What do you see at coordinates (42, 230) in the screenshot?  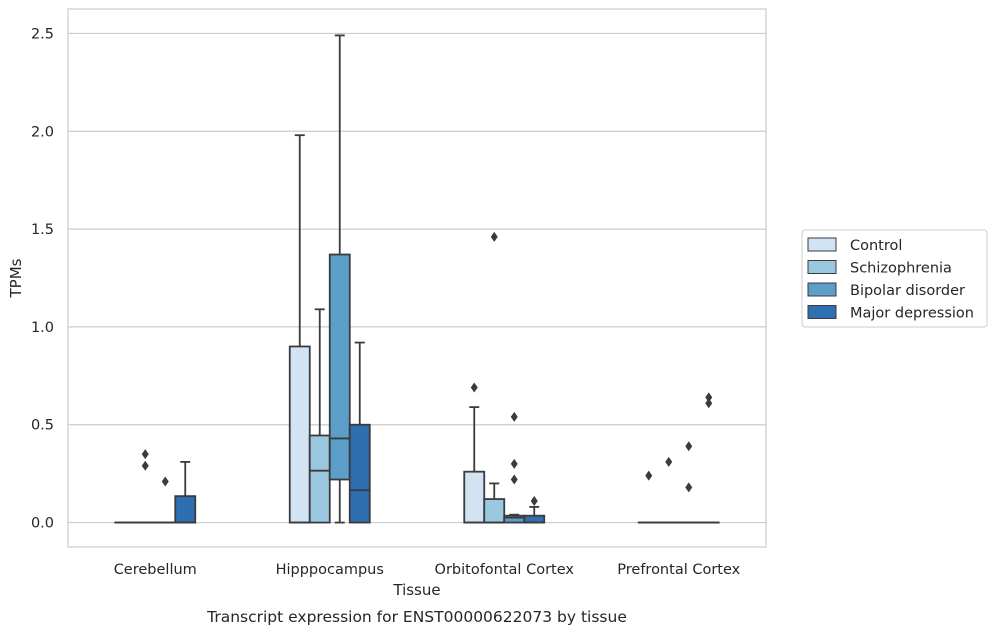 I see `y-tick-label: 1.5` at bounding box center [42, 230].